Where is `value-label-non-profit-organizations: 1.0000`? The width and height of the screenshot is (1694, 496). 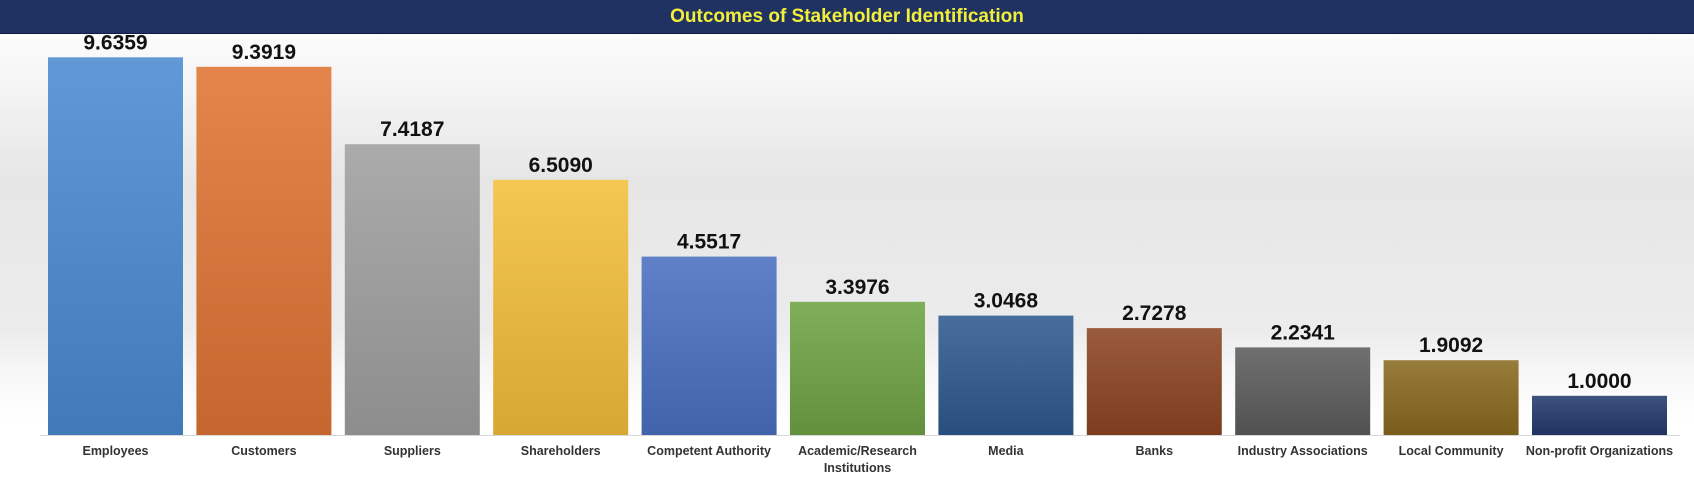 value-label-non-profit-organizations: 1.0000 is located at coordinates (1599, 381).